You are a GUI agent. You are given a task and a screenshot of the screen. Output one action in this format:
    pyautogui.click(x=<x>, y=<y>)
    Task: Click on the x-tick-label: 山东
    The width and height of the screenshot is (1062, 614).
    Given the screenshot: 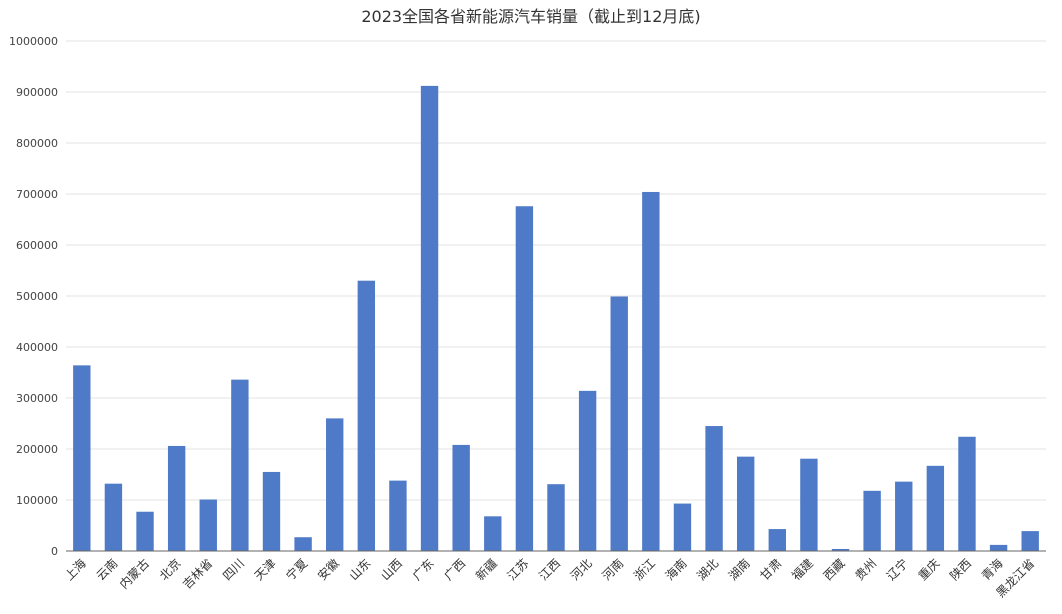 What is the action you would take?
    pyautogui.click(x=360, y=569)
    